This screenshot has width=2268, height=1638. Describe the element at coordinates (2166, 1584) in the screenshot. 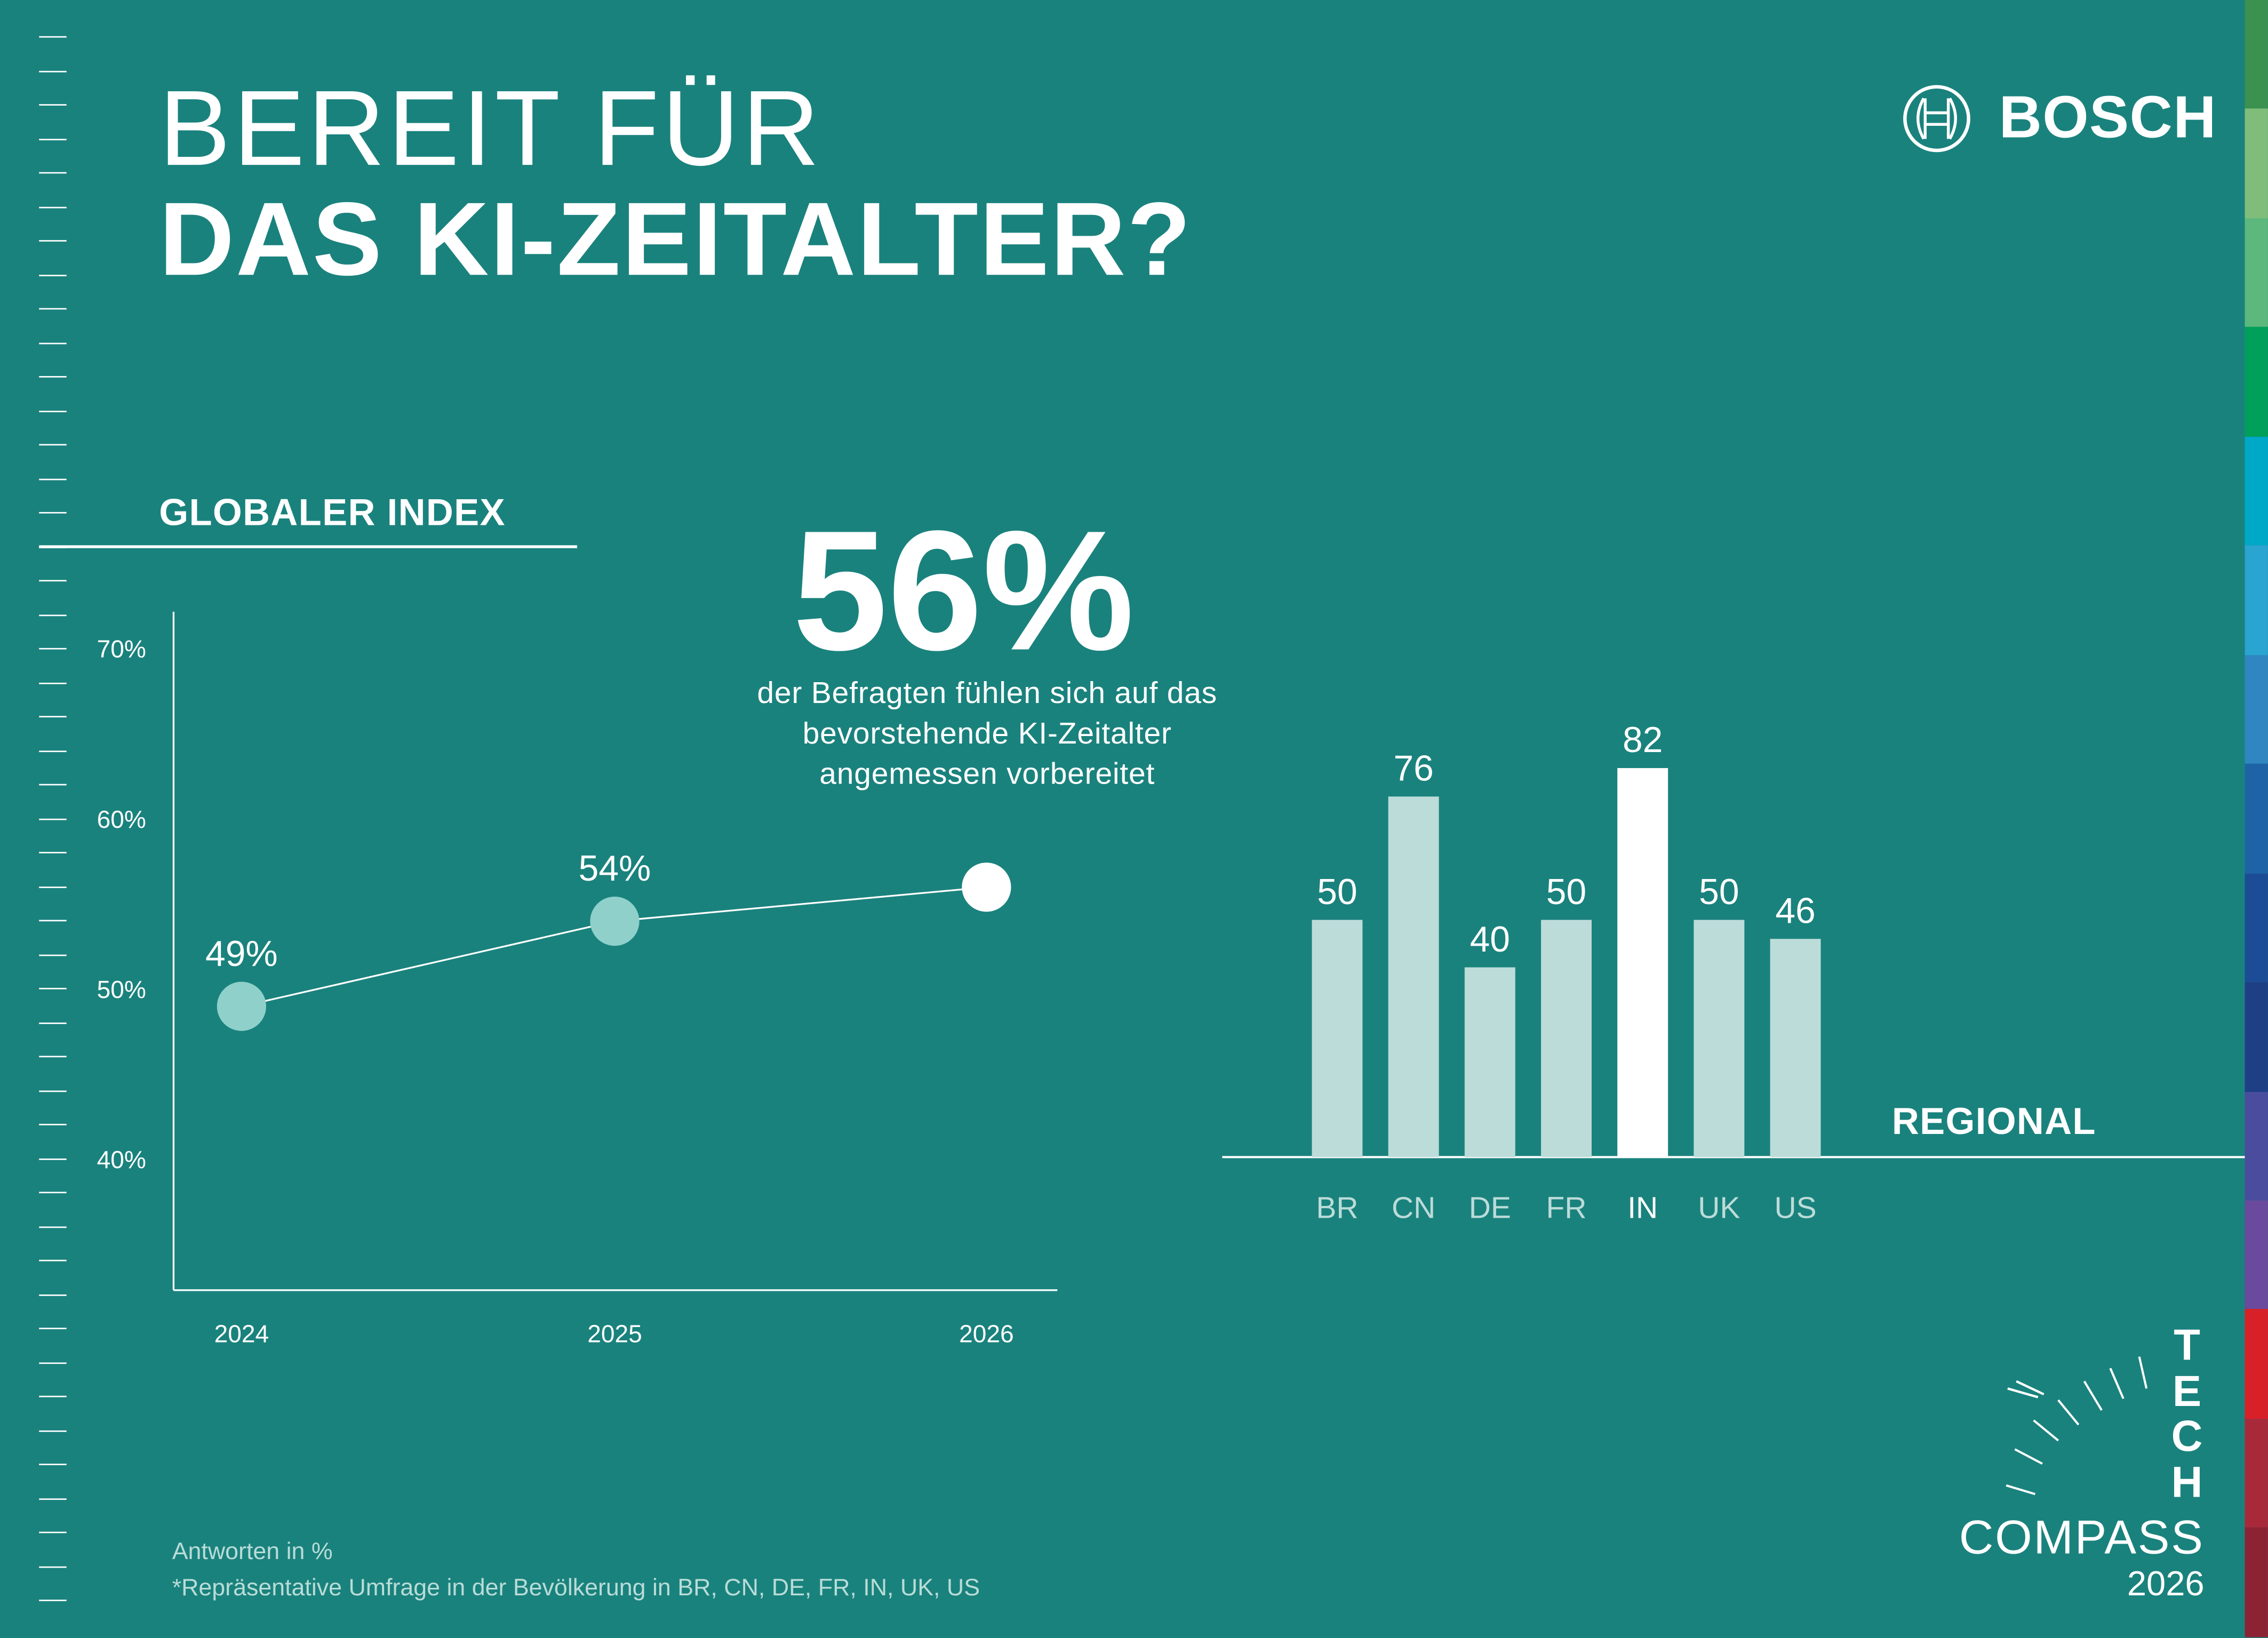

I see `compass-year: 2026` at that location.